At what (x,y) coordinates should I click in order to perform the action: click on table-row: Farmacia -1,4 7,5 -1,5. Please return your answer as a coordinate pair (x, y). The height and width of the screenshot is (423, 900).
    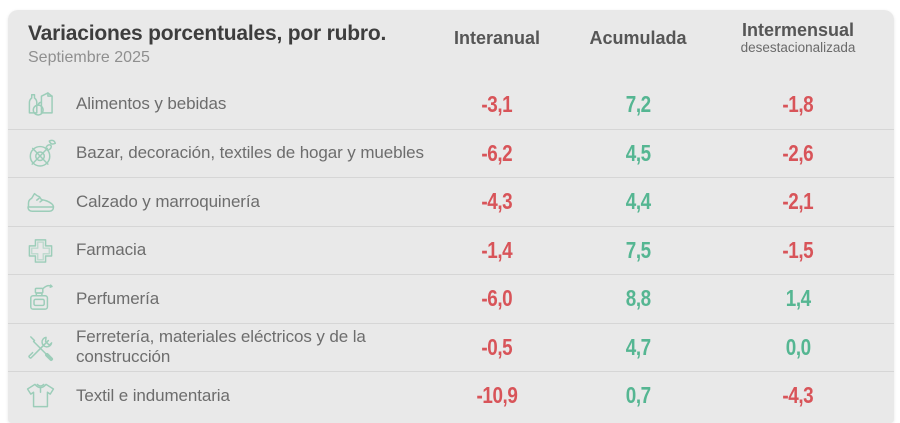
    Looking at the image, I should click on (451, 250).